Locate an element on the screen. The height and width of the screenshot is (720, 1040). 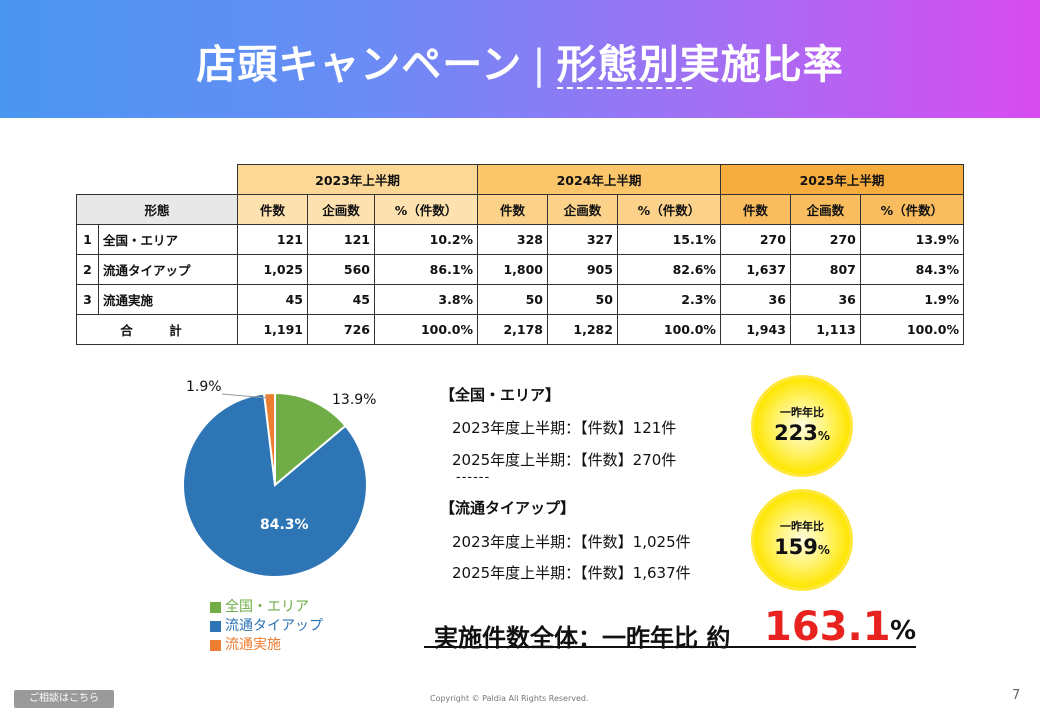
pie-chart is located at coordinates (275, 485).